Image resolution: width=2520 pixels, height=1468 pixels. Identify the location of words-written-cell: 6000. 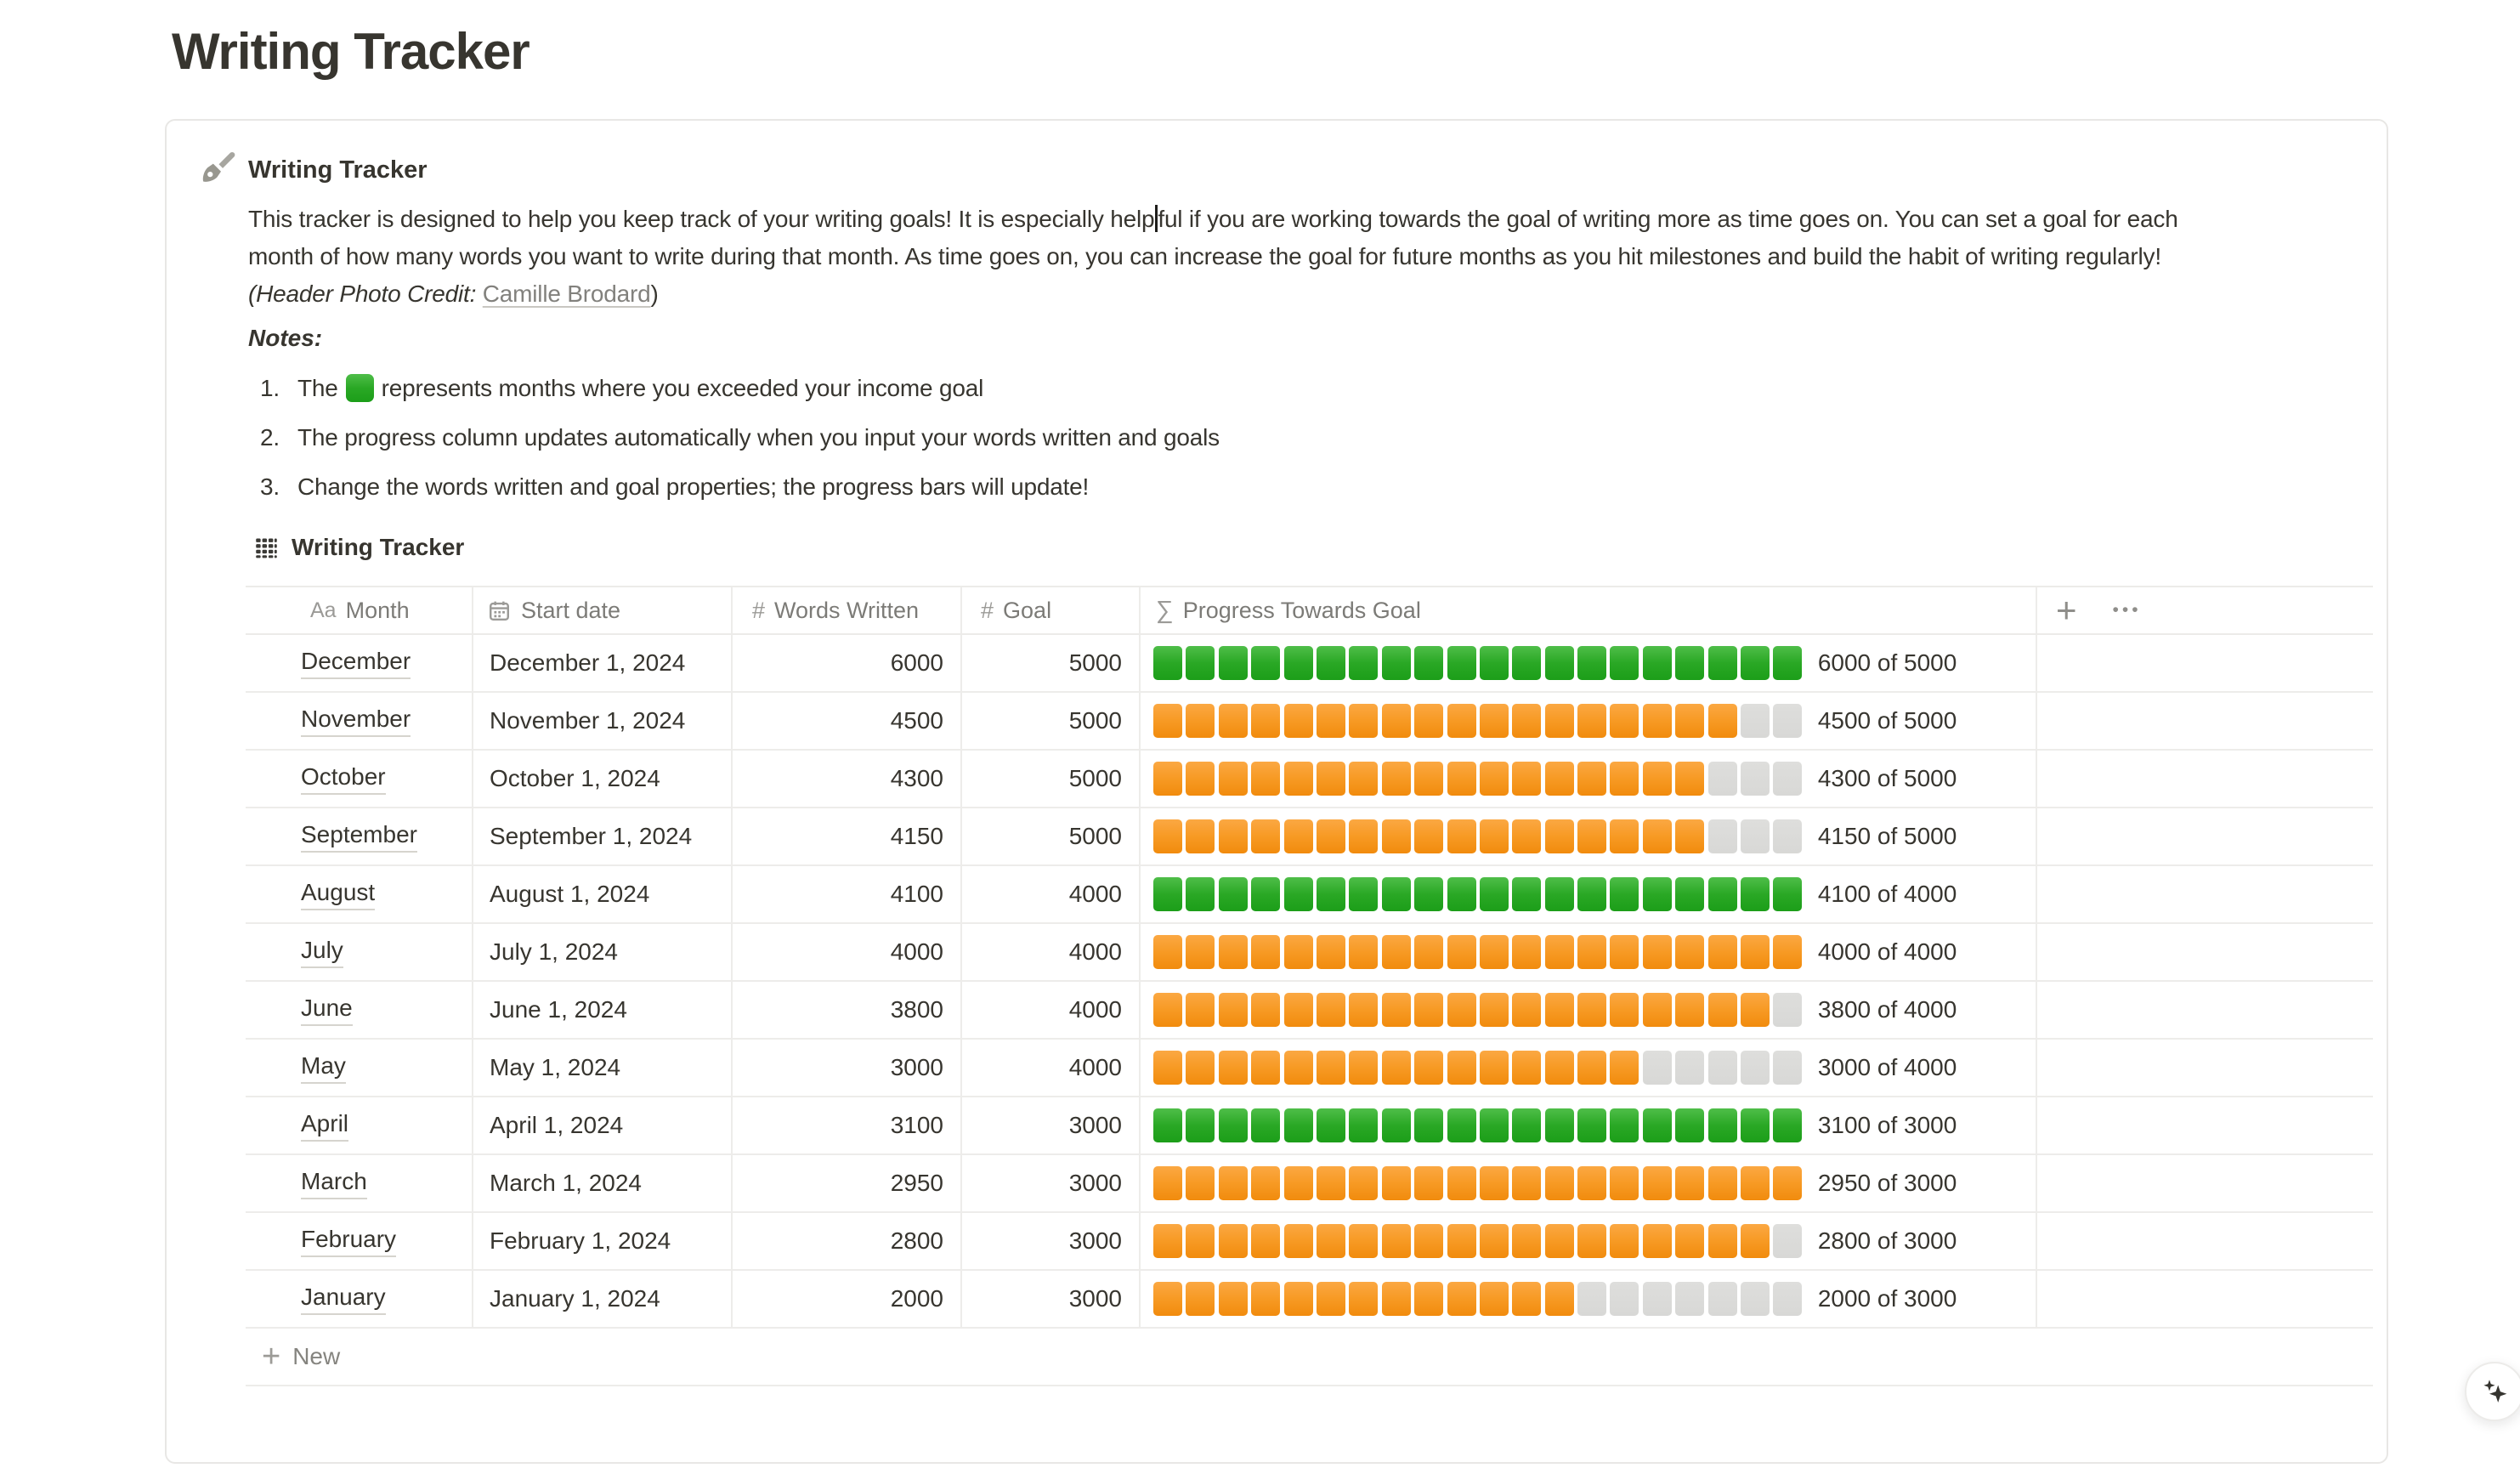
(847, 663).